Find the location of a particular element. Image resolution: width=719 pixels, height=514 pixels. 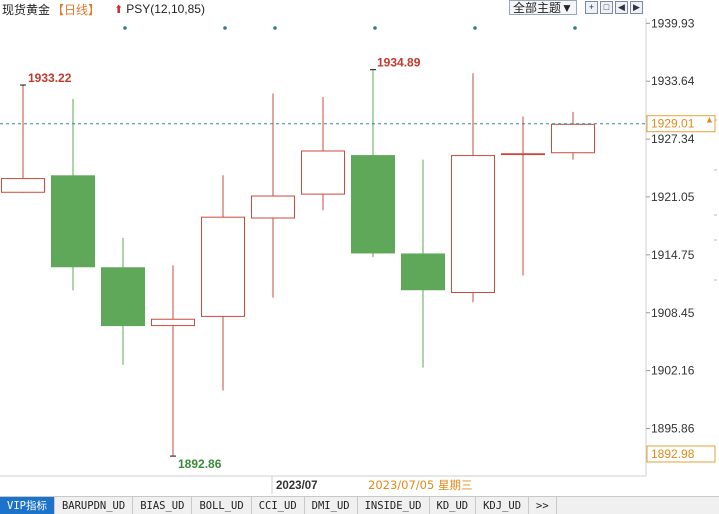

cursor-date-label: 2023/07/05 星期三 is located at coordinates (420, 485).